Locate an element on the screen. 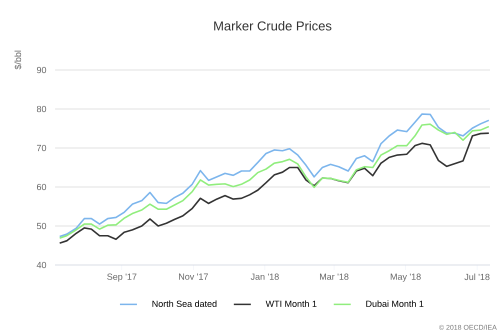  y-axis-title: $/bbl is located at coordinates (18, 60).